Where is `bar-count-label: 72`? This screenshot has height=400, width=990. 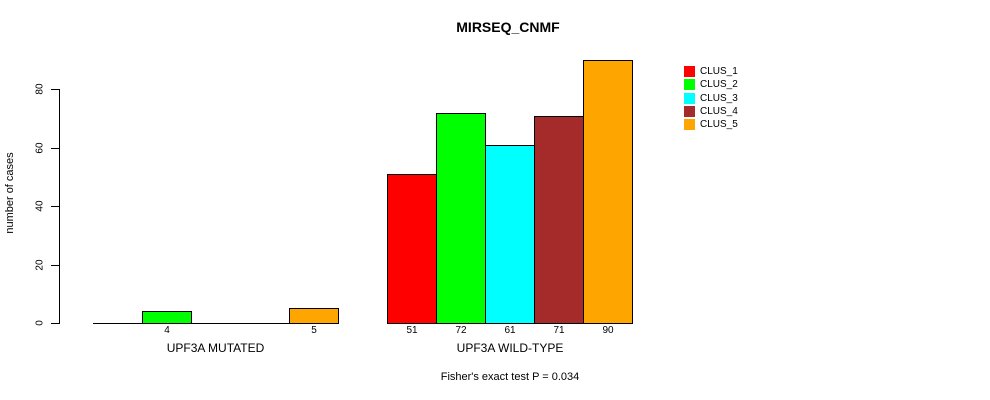
bar-count-label: 72 is located at coordinates (461, 330).